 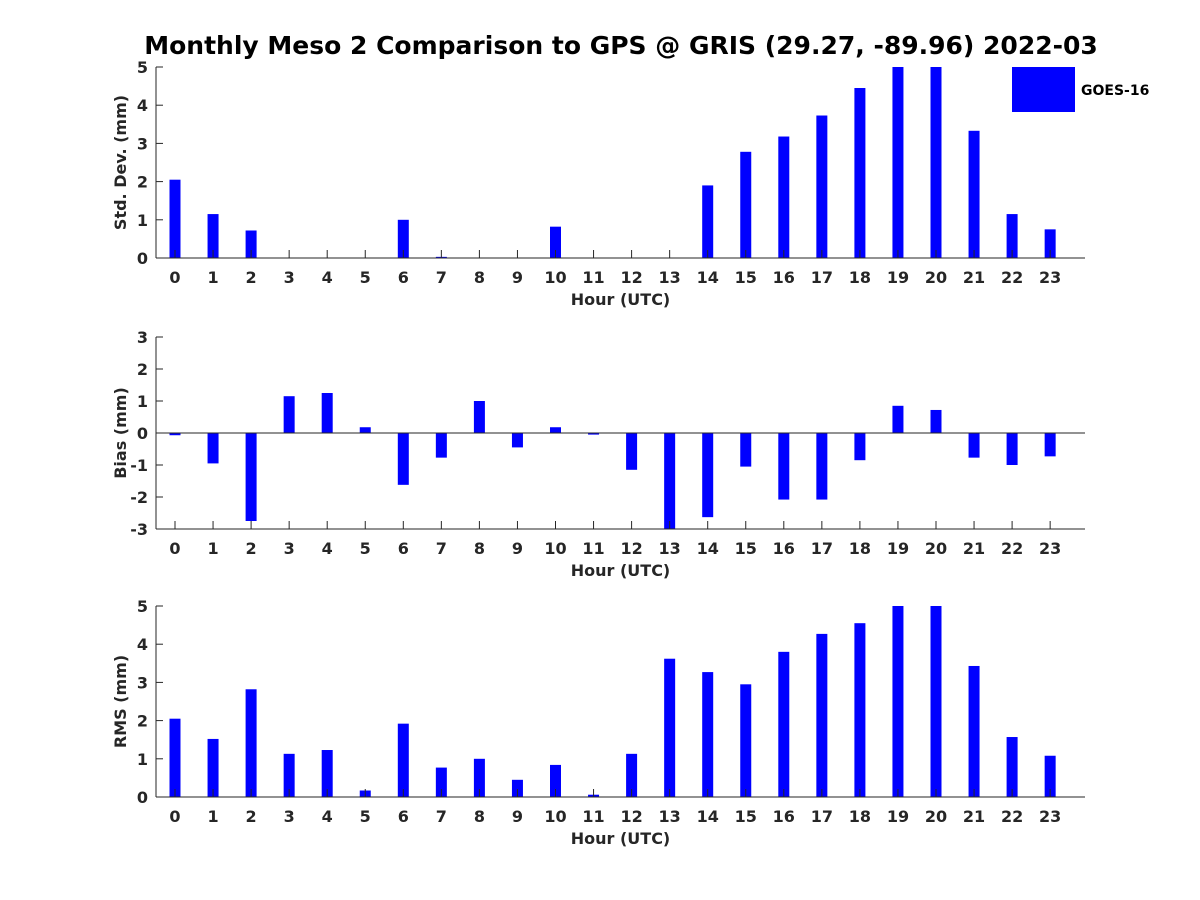 I want to click on x-tick-label: 3, so click(x=289, y=548).